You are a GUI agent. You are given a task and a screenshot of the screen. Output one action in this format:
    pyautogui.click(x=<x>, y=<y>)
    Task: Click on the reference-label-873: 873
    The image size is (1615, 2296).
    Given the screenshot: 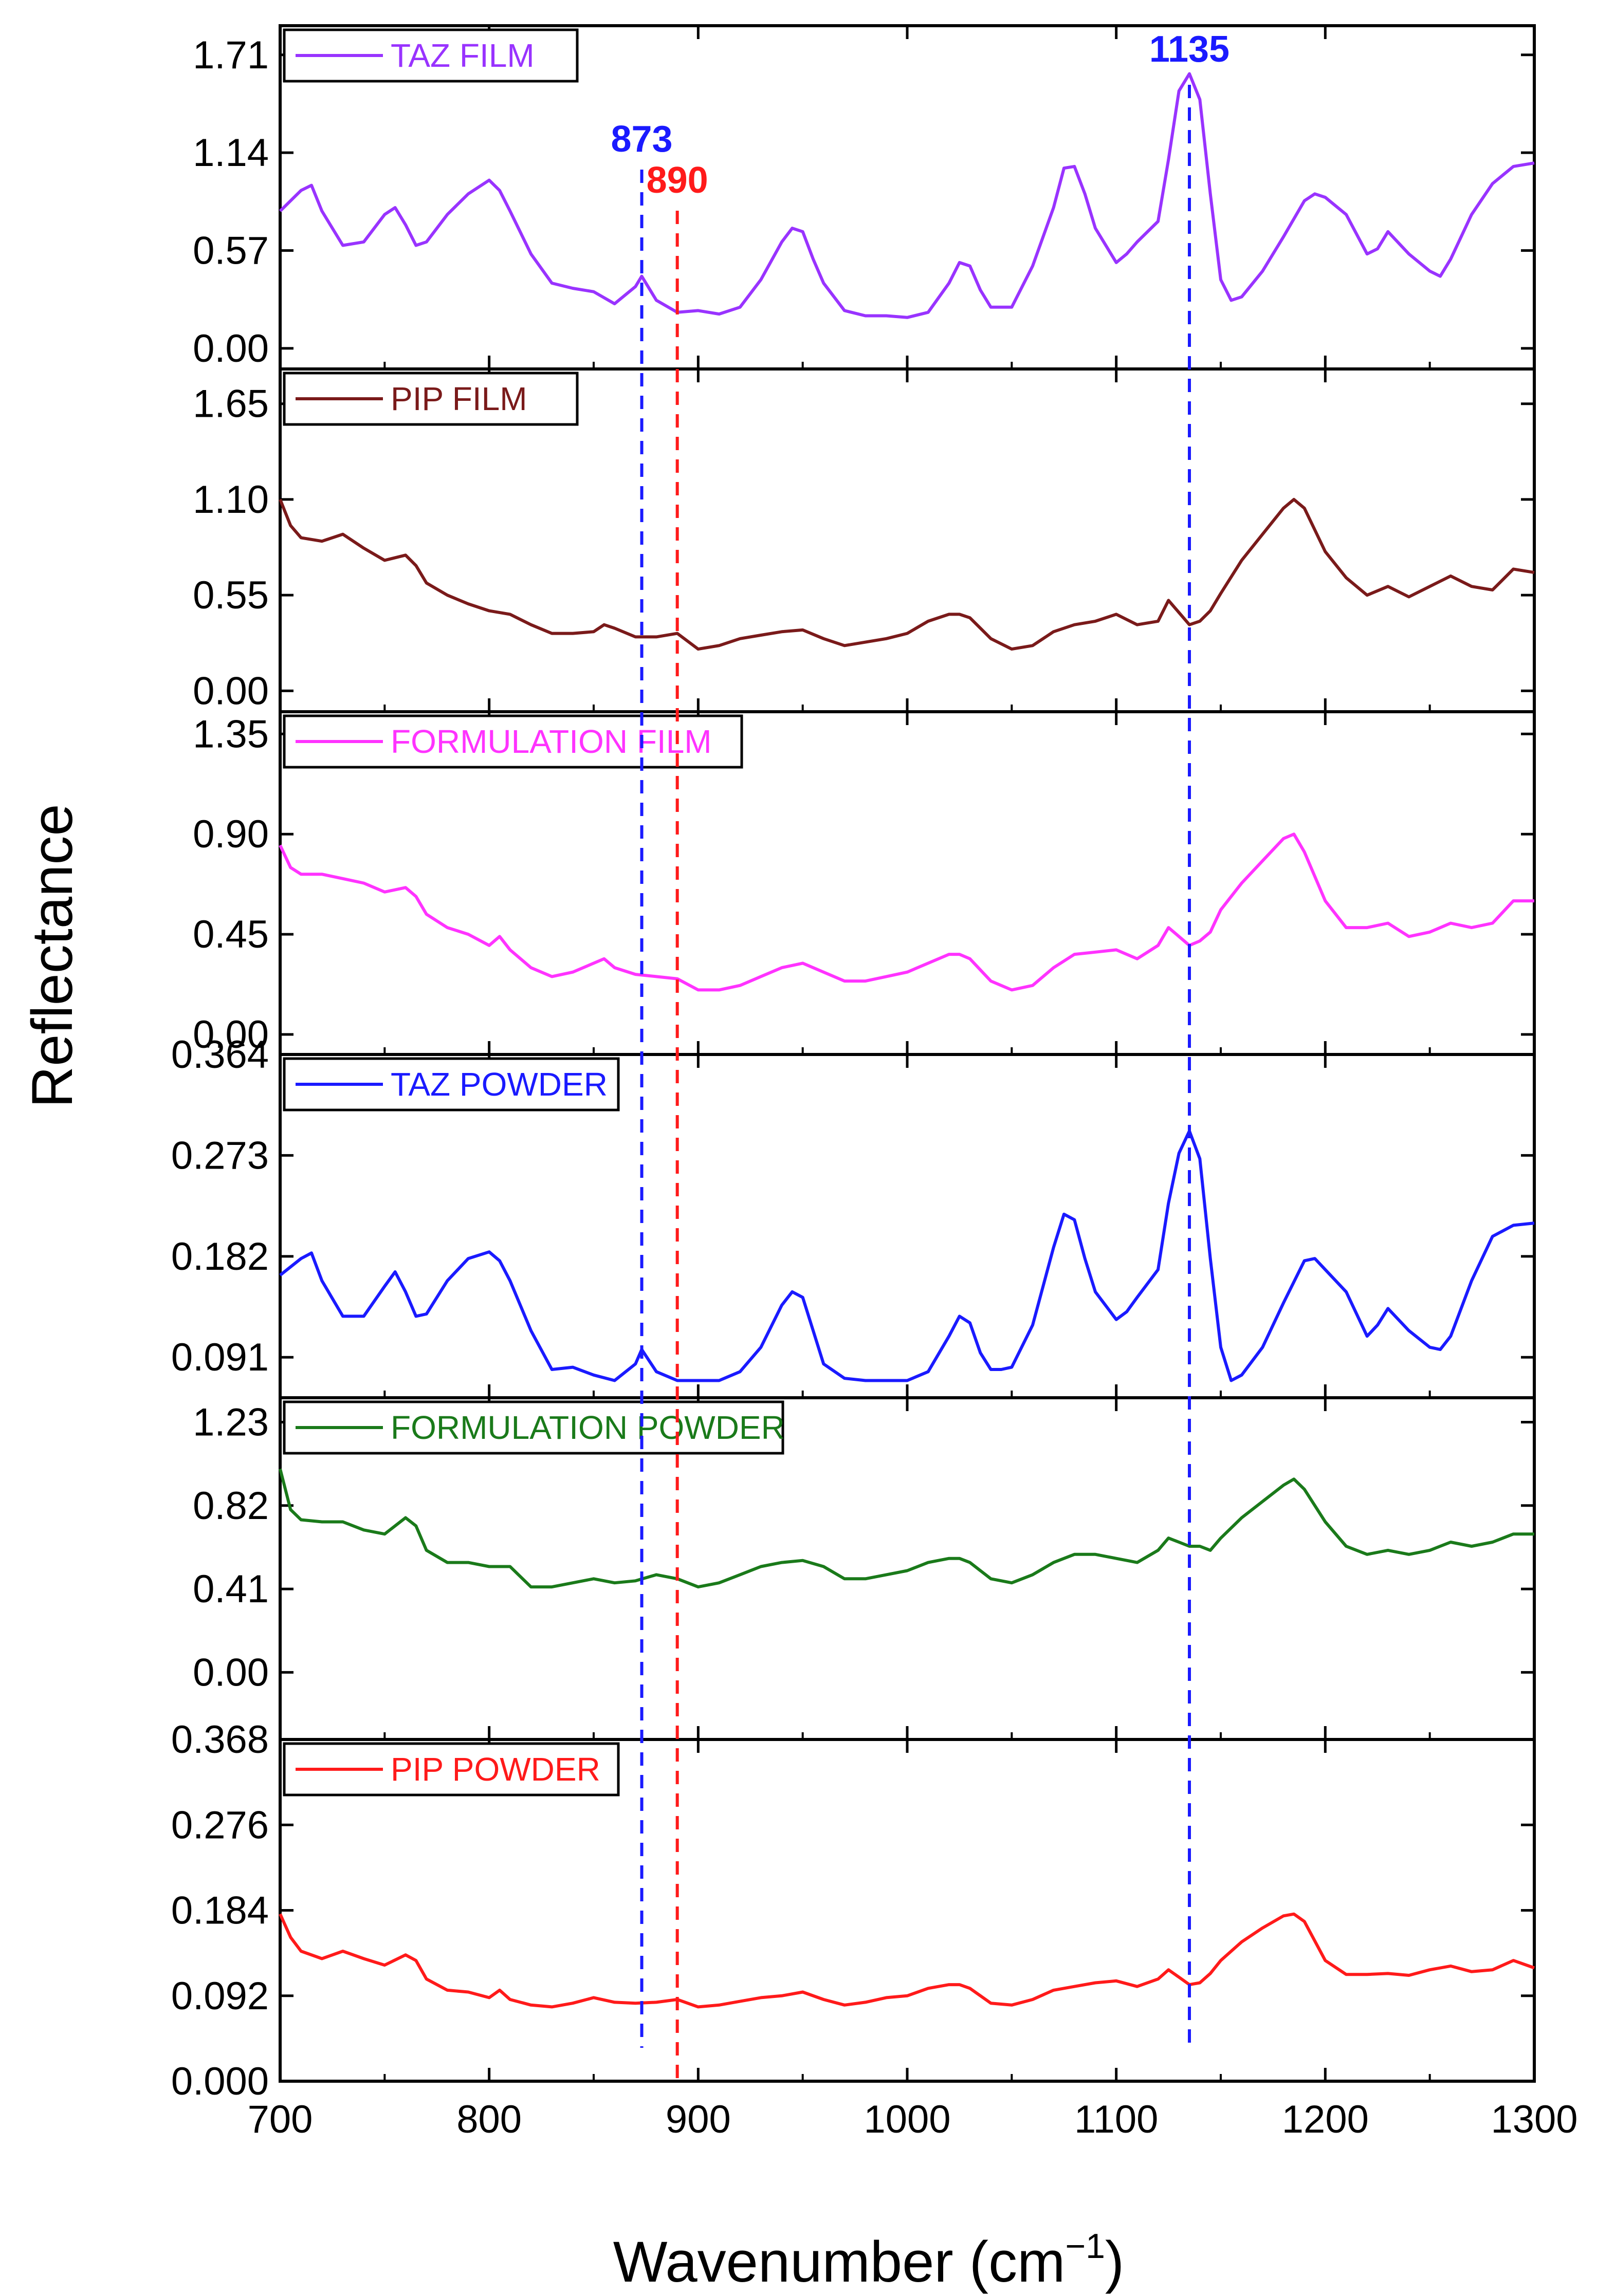 What is the action you would take?
    pyautogui.click(x=641, y=140)
    